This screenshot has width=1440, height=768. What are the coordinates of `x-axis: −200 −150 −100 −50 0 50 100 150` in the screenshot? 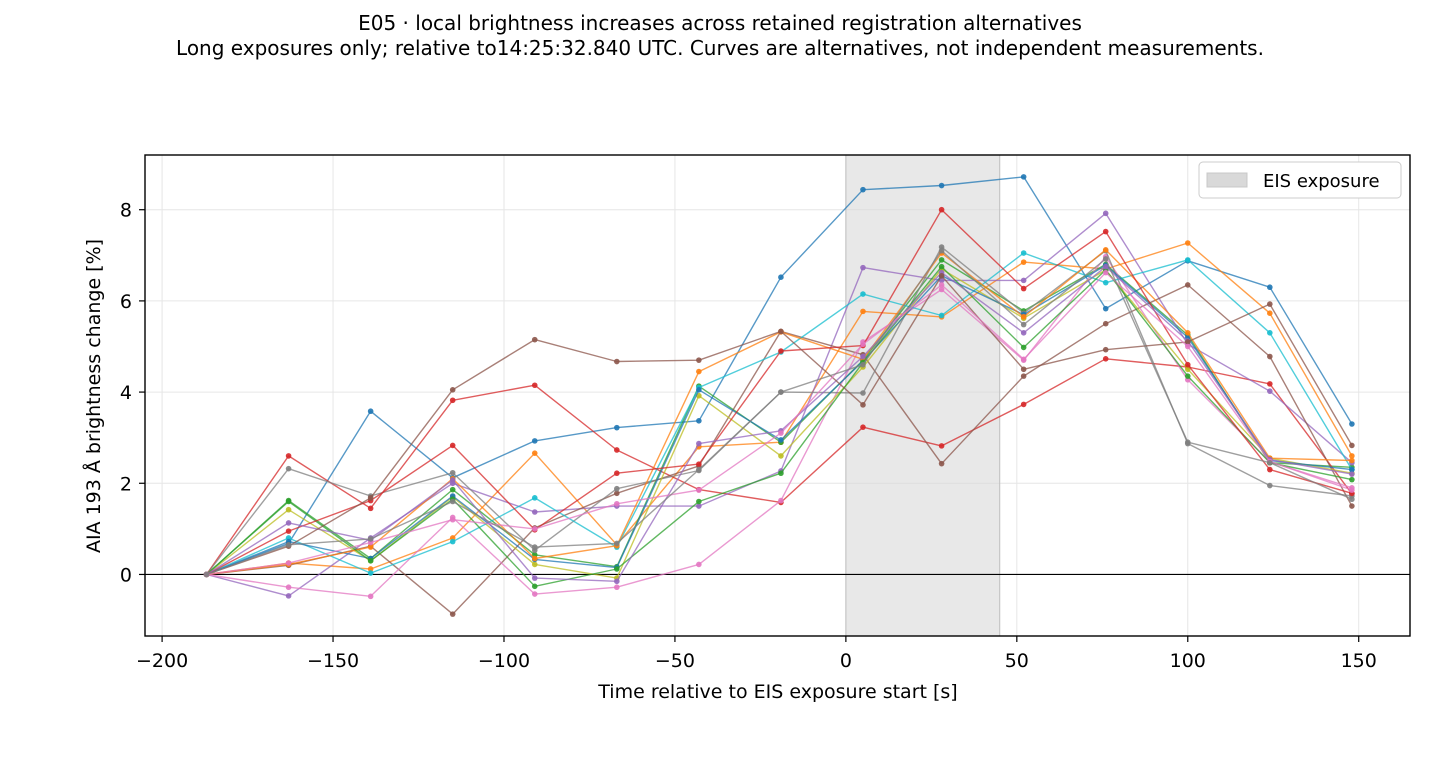 It's located at (756, 654).